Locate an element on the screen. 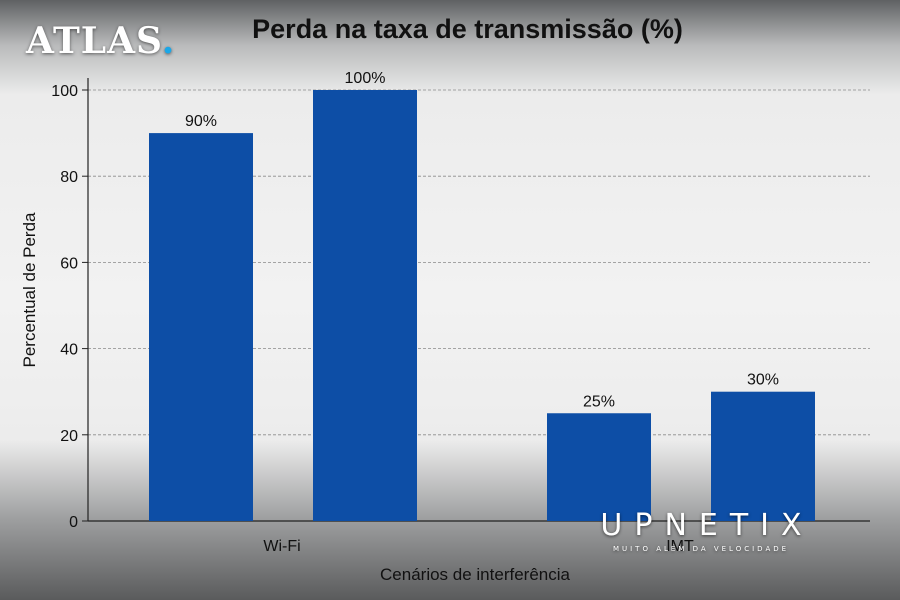 This screenshot has height=600, width=900. upnetix-logo-text: UPNETIX is located at coordinates (707, 525).